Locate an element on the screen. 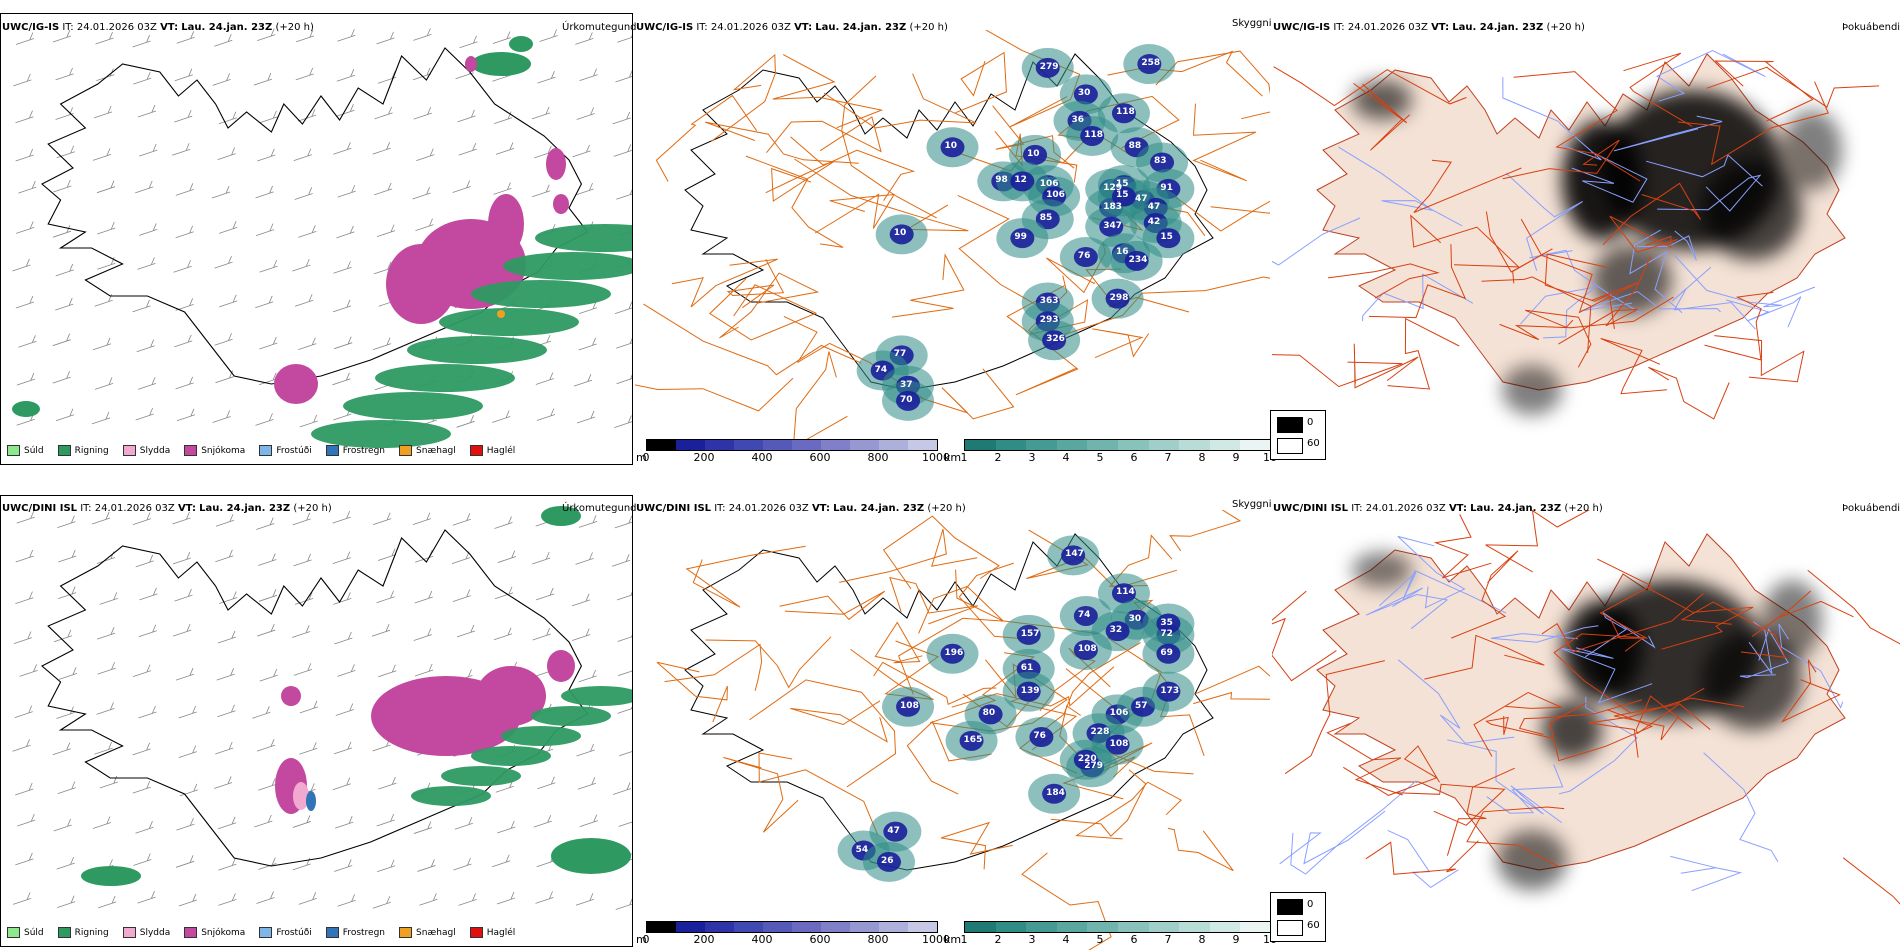 Image resolution: width=1900 pixels, height=951 pixels. visibility-value-label: 70 is located at coordinates (906, 399).